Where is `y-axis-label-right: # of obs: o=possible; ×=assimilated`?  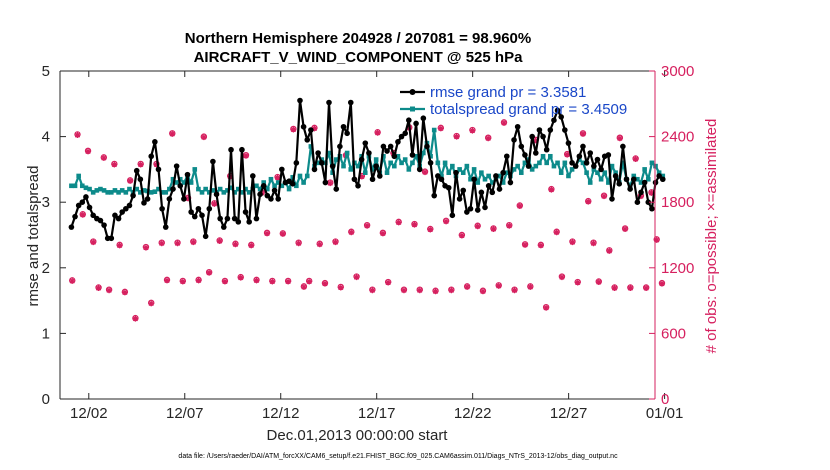
y-axis-label-right: # of obs: o=possible; ×=assimilated is located at coordinates (711, 236).